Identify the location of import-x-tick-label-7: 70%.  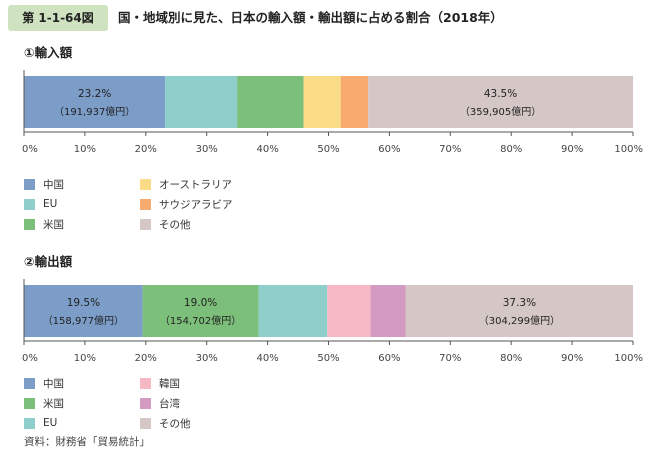
(450, 149).